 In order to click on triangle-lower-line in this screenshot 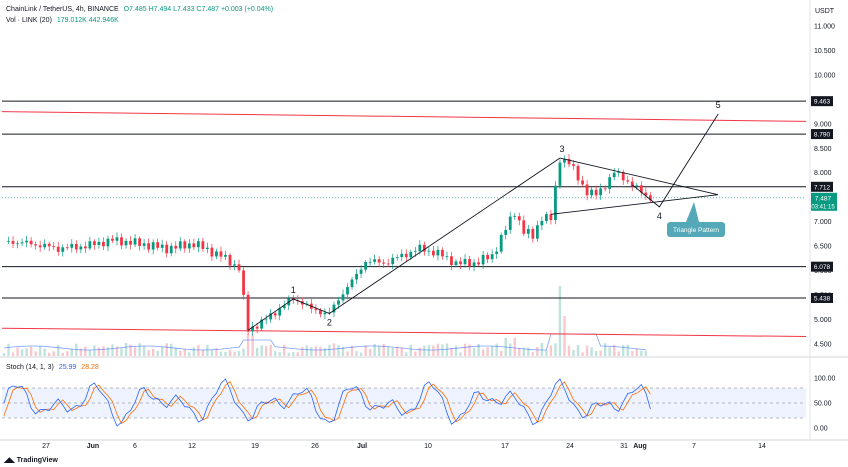, I will do `click(634, 204)`.